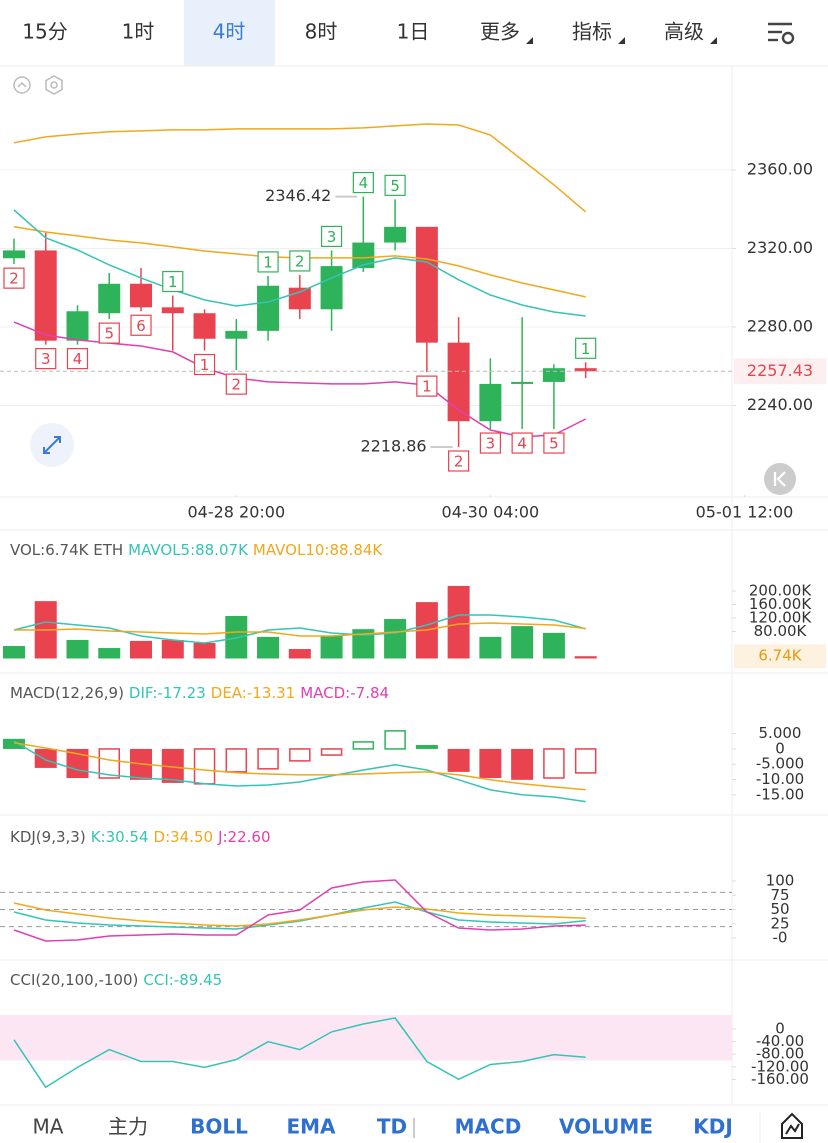  I want to click on y-tick-label: -80.00, so click(780, 1054).